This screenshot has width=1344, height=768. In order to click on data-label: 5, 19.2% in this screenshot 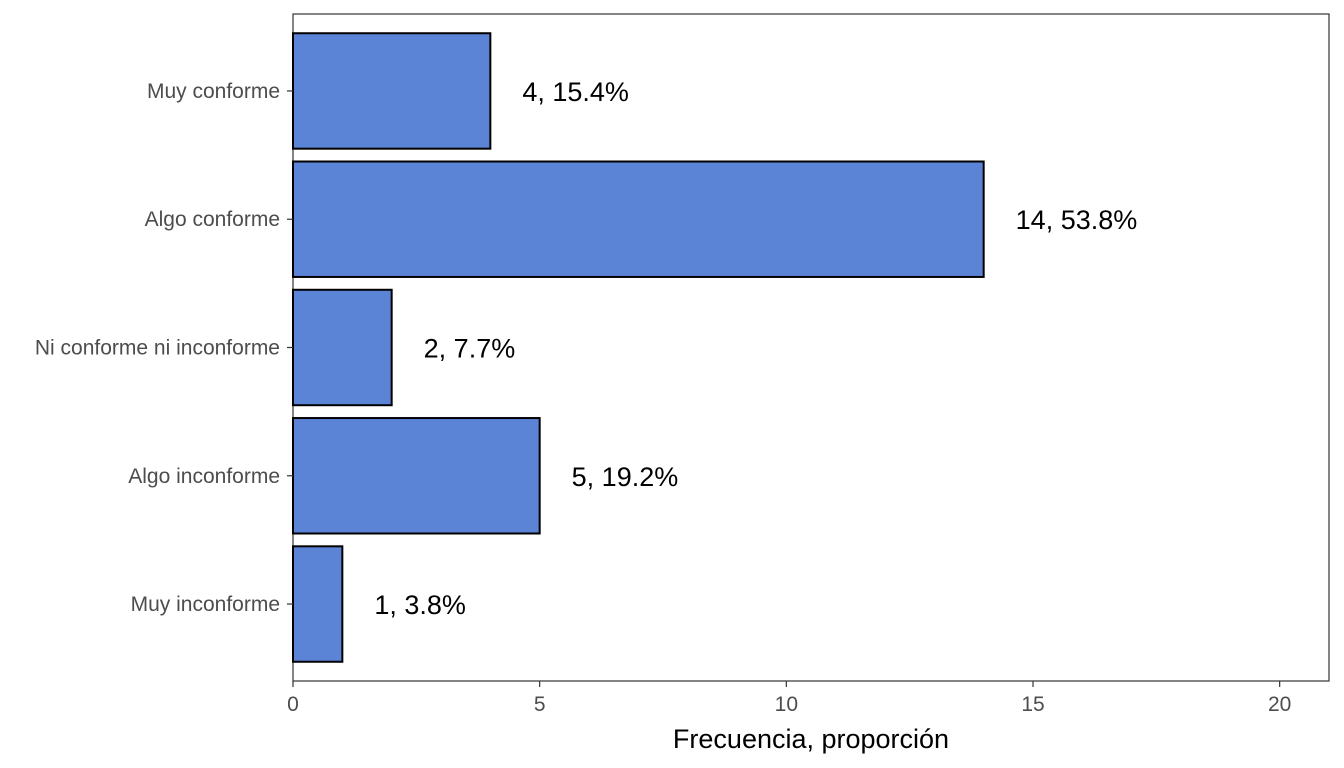, I will do `click(625, 477)`.